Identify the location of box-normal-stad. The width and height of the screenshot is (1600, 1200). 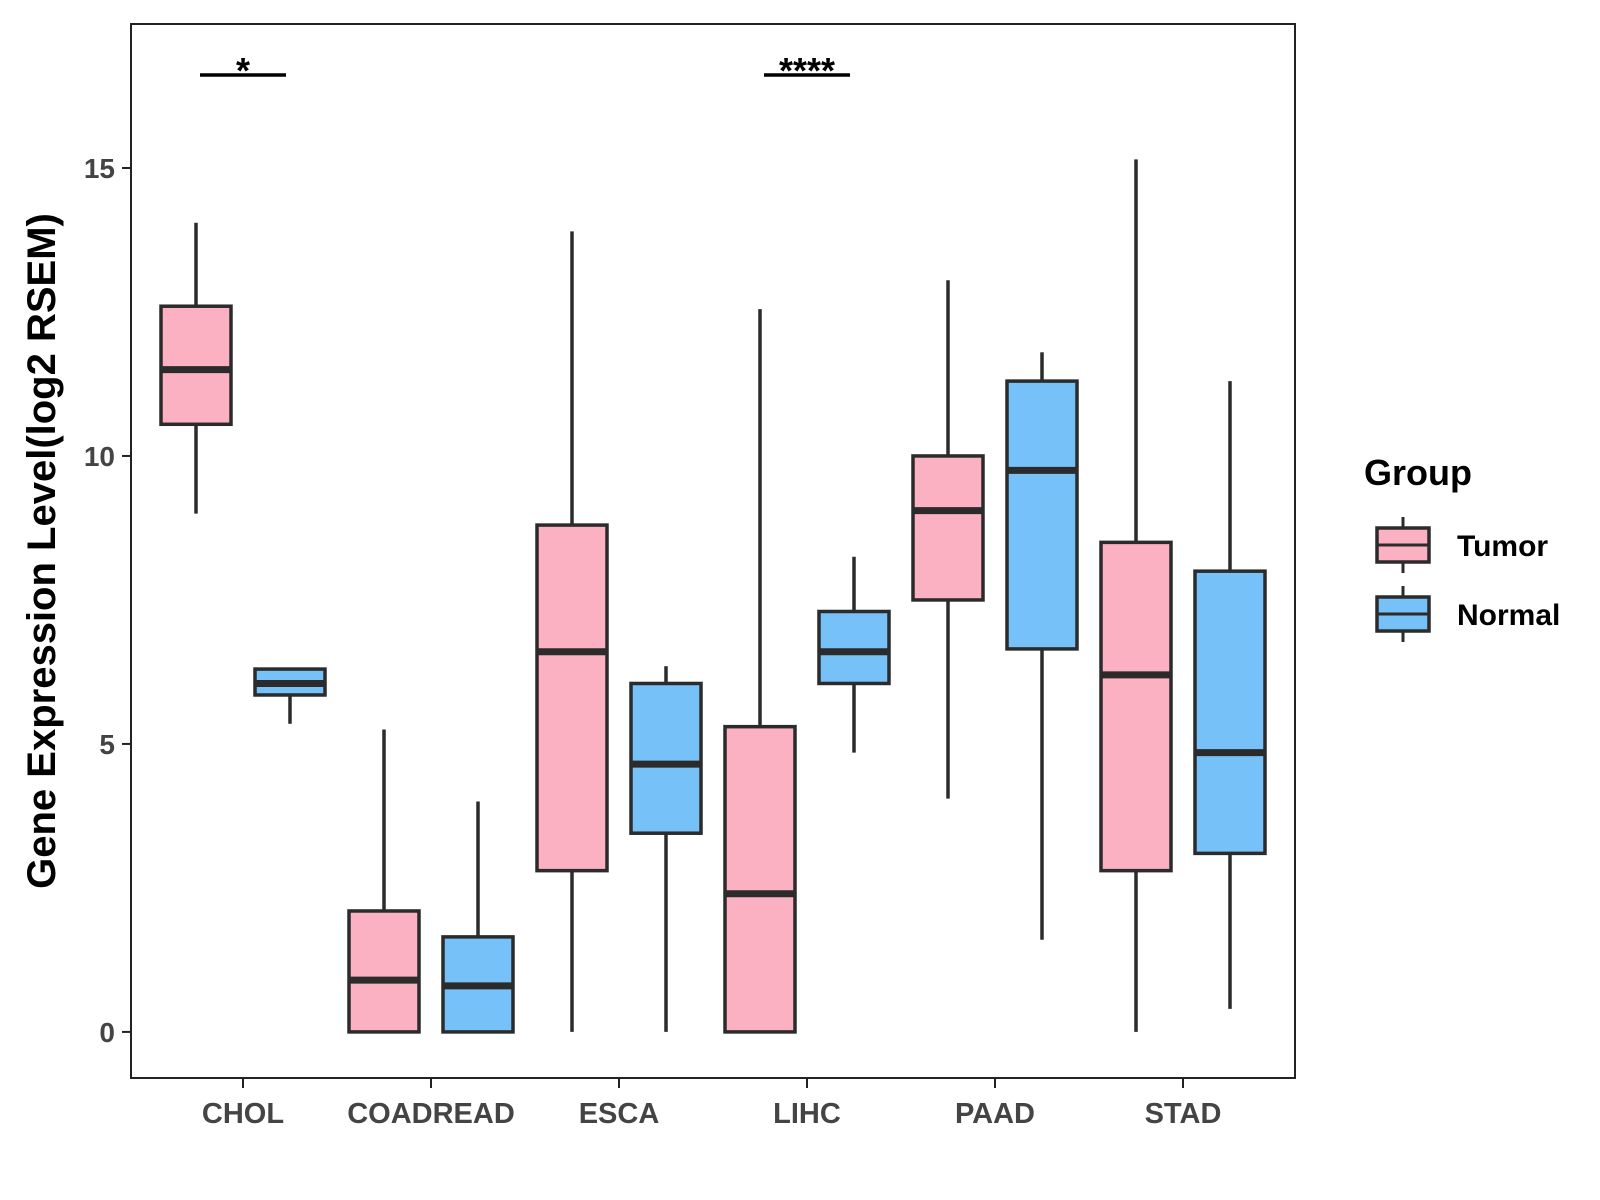
(1230, 695).